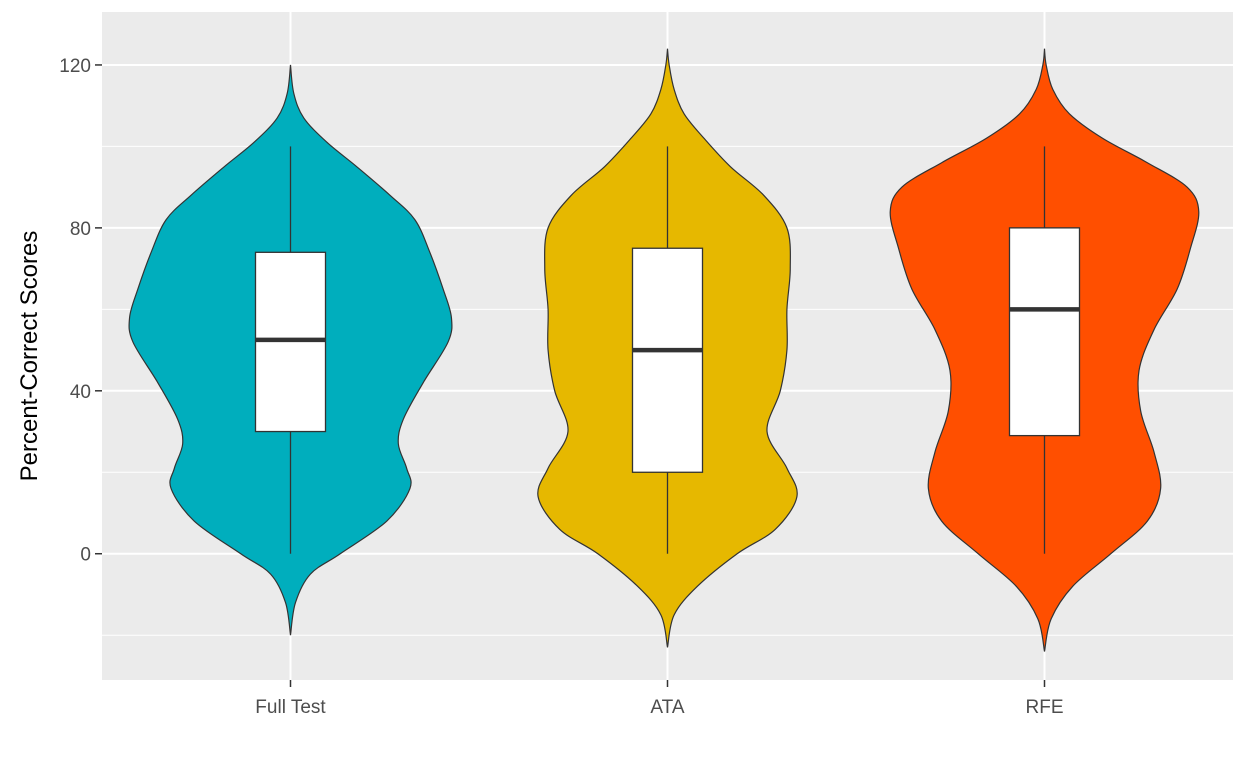 This screenshot has width=1248, height=768. Describe the element at coordinates (80, 392) in the screenshot. I see `y-tick-label: 40` at that location.